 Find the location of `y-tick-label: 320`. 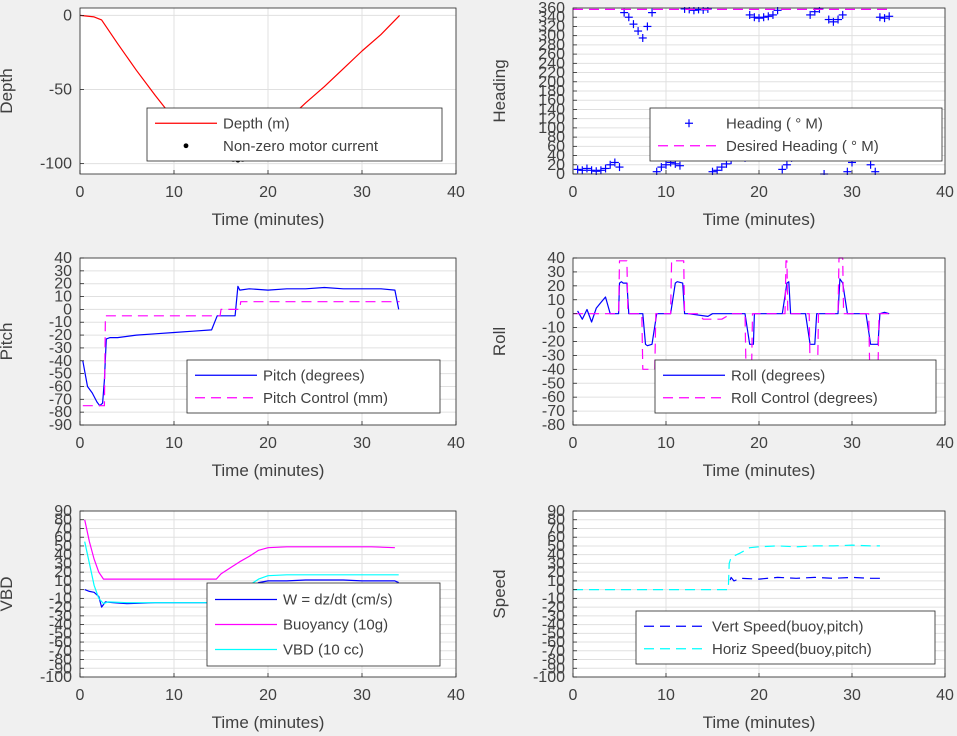

y-tick-label: 320 is located at coordinates (551, 26).